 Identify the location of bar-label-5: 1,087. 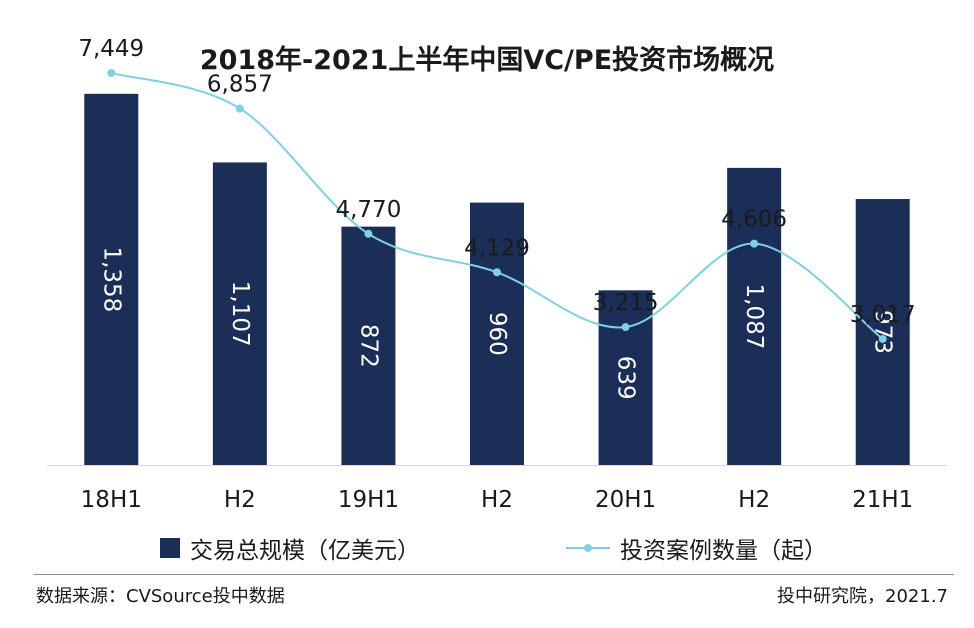
(754, 317).